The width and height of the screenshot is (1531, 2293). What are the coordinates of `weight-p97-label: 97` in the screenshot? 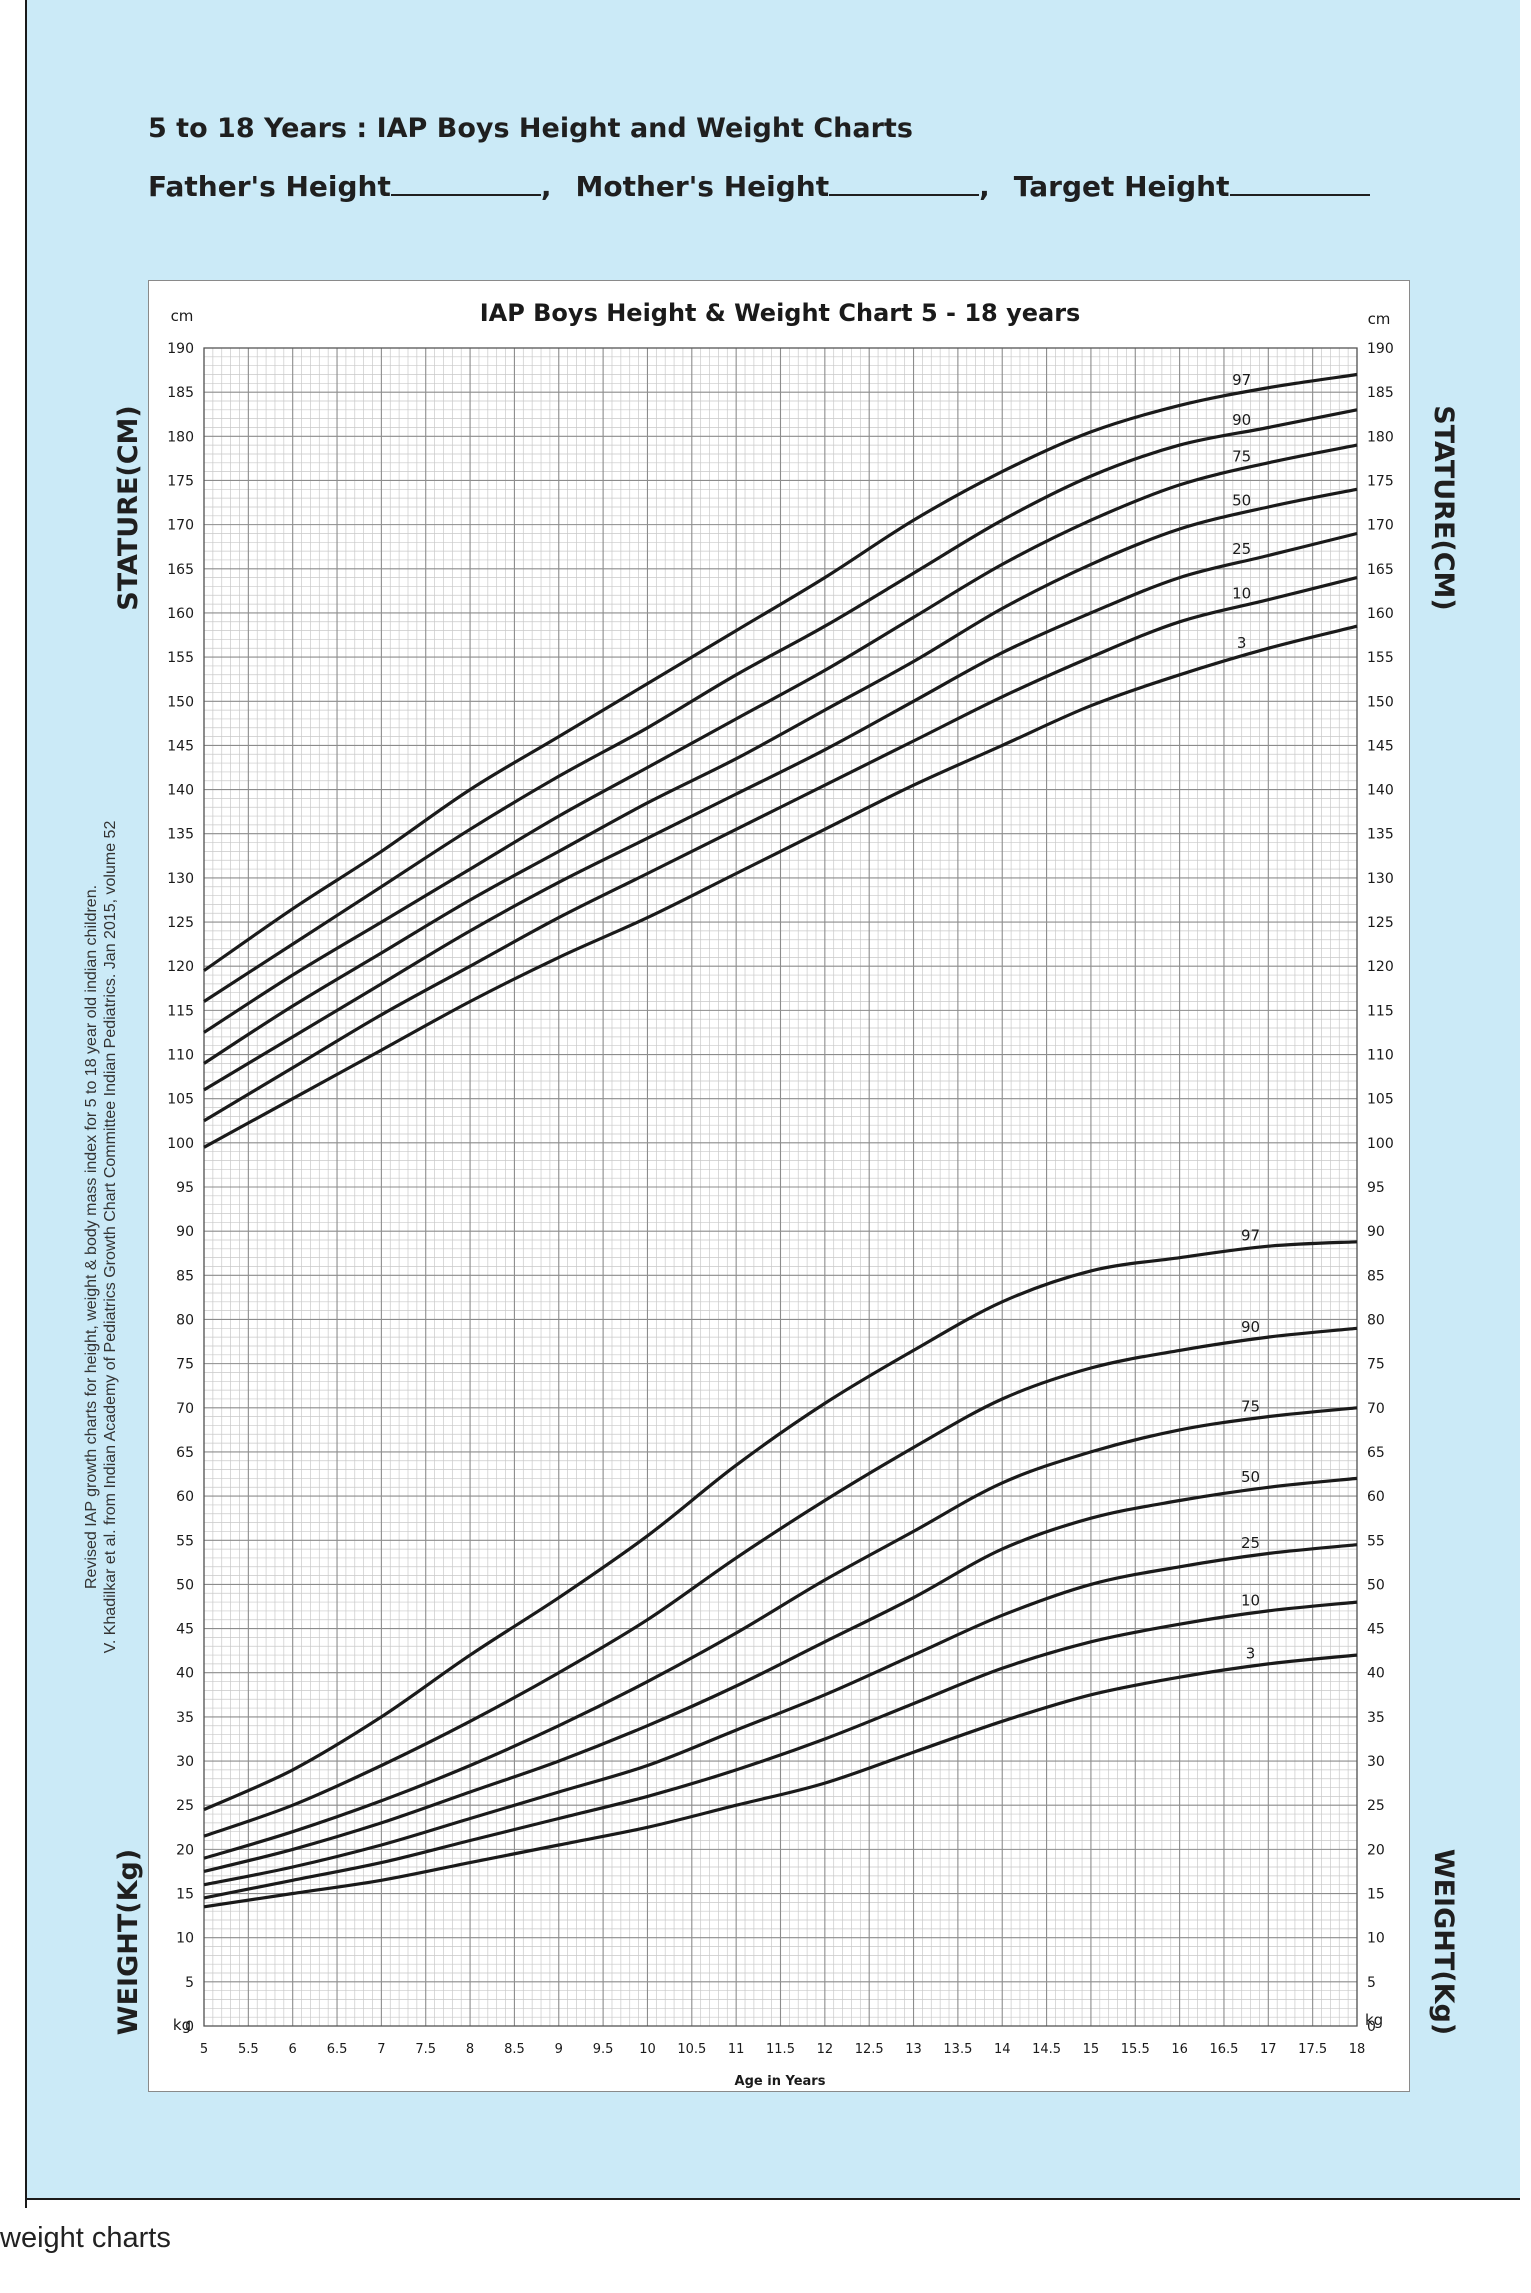 It's located at (1250, 1235).